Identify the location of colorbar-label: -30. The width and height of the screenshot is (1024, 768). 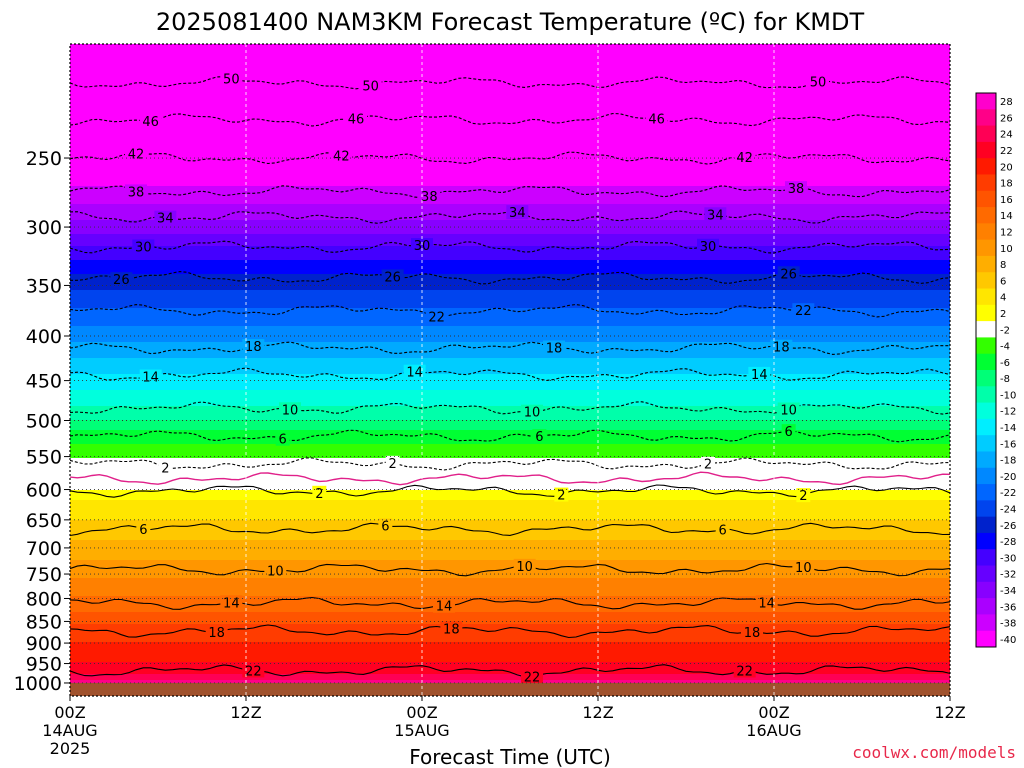
(1008, 558).